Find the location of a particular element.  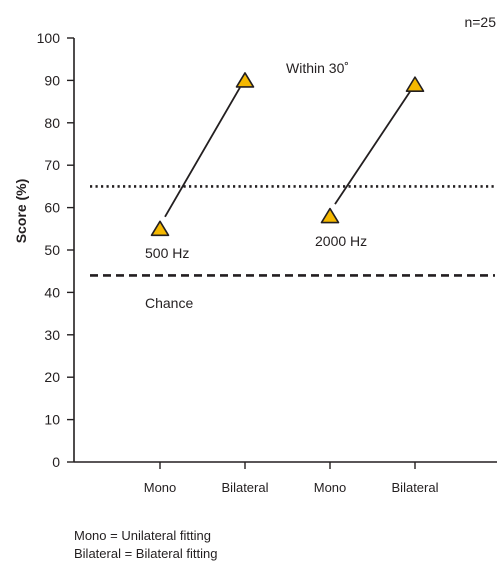

y-tick-label: 70 is located at coordinates (52, 165).